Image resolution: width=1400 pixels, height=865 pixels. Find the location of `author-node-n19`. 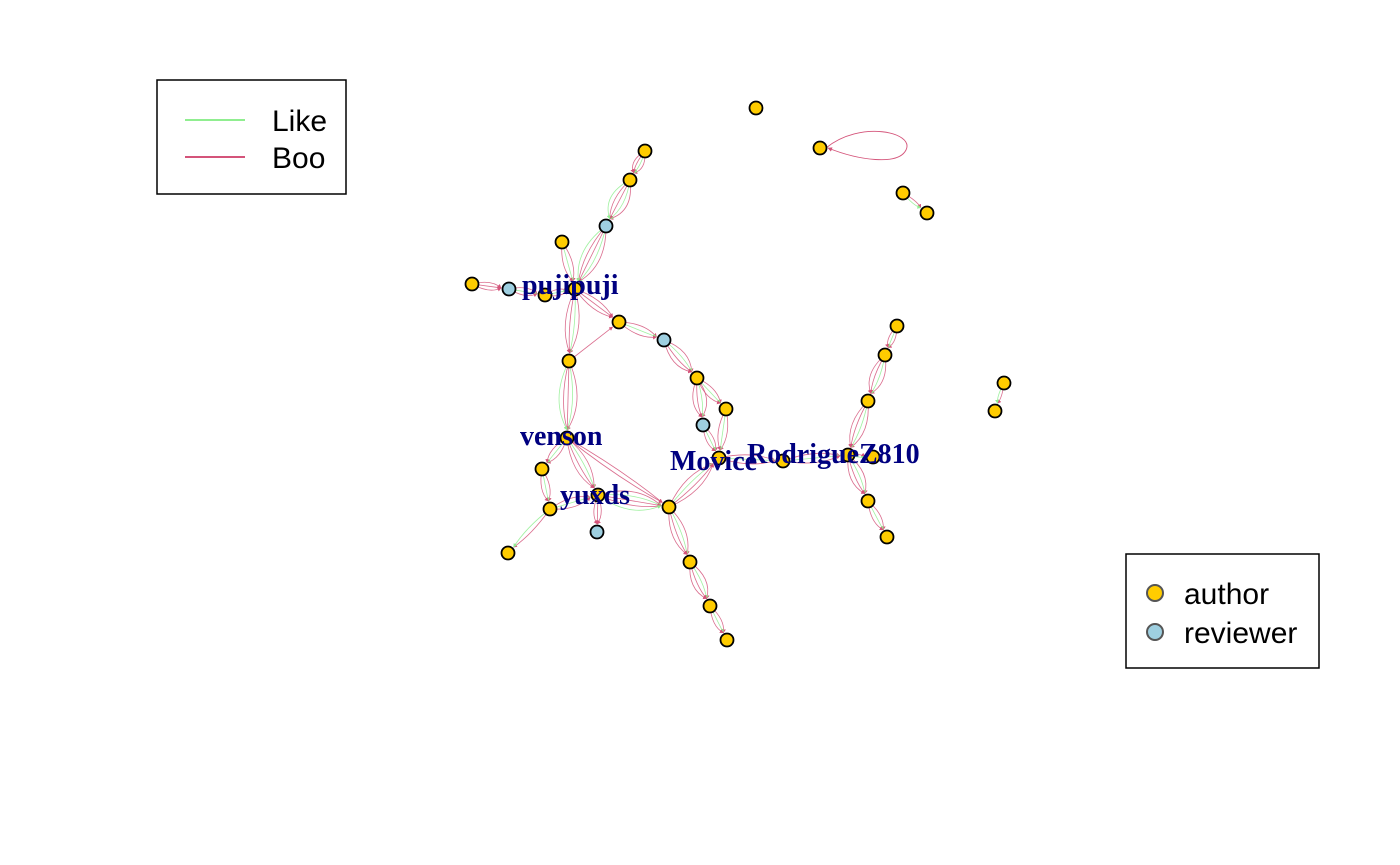

author-node-n19 is located at coordinates (719, 458).